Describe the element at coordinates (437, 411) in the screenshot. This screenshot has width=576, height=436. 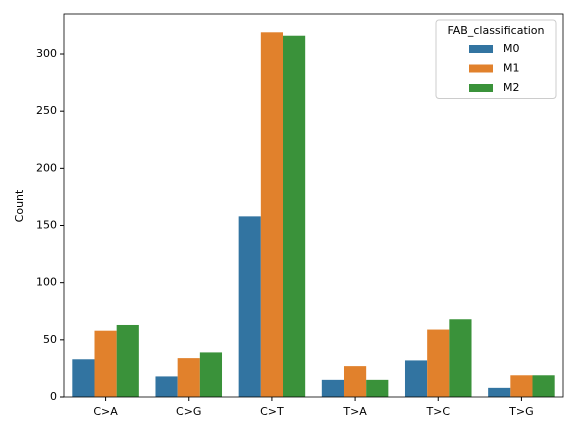
I see `x-tick-label: T>C` at that location.